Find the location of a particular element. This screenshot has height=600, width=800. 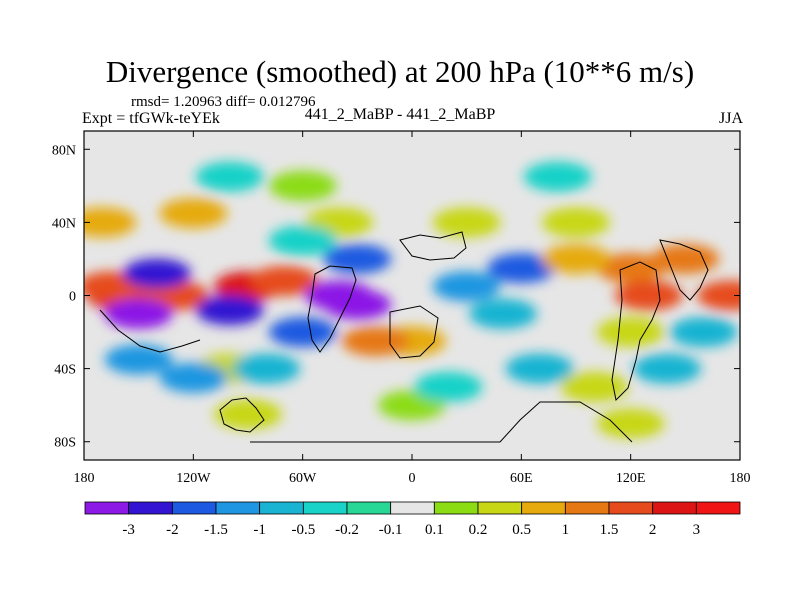

colorbar: -3 -2 -1.5 -1 -0.5 -0.2 -0.1 0.1 0.2 0.5 1 1.5 2 3 is located at coordinates (412, 519).